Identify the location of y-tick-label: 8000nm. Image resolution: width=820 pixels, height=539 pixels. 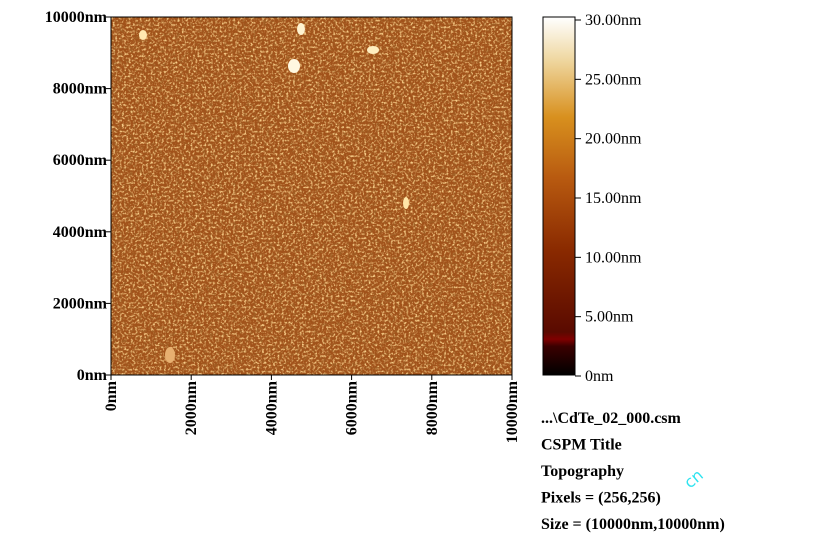
(80, 89).